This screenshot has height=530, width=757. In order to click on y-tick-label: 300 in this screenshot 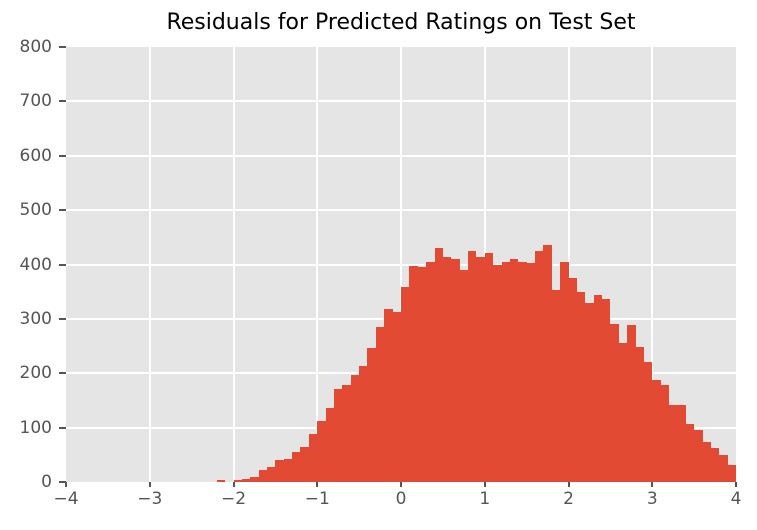, I will do `click(35, 318)`.